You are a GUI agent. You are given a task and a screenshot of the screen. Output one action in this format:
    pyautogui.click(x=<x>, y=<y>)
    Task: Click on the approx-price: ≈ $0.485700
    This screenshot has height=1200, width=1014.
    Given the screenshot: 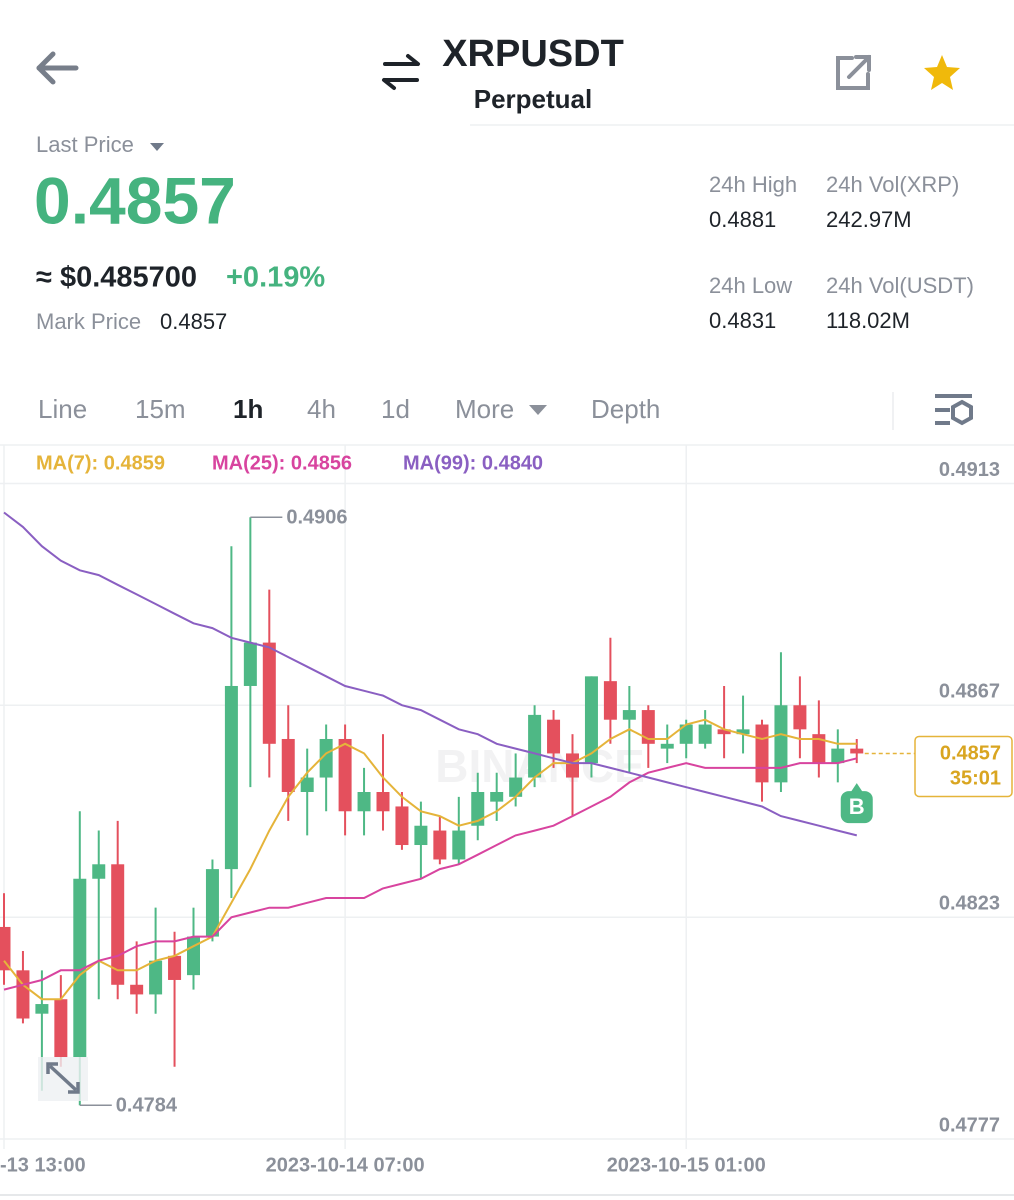 What is the action you would take?
    pyautogui.click(x=116, y=278)
    